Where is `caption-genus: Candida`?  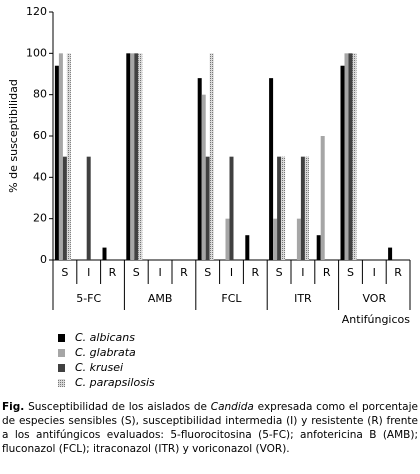 caption-genus: Candida is located at coordinates (232, 407).